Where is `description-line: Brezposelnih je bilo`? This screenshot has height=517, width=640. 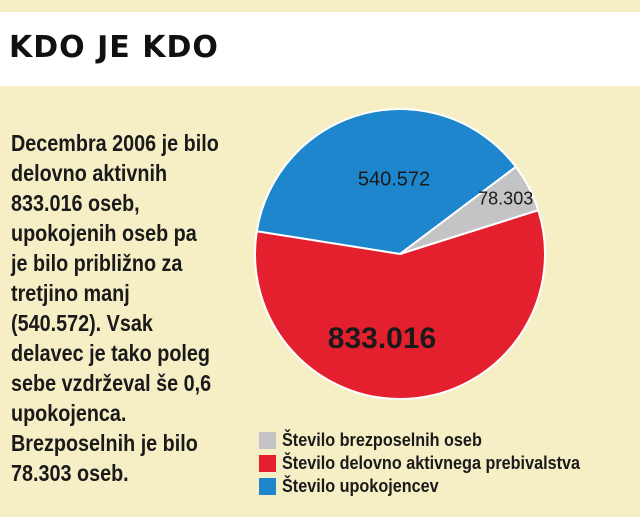 description-line: Brezposelnih je bilo is located at coordinates (104, 443).